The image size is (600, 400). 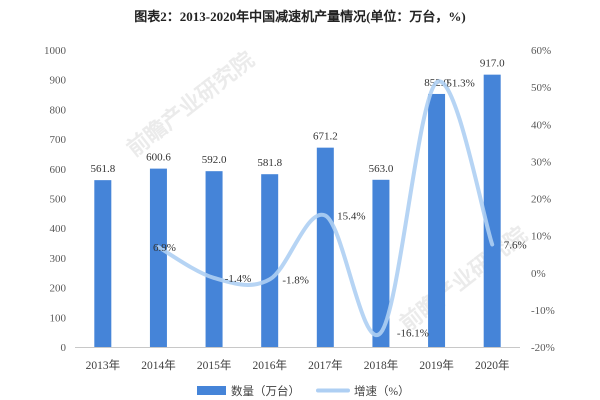 What do you see at coordinates (541, 88) in the screenshot?
I see `right-y-tick-label: 50%` at bounding box center [541, 88].